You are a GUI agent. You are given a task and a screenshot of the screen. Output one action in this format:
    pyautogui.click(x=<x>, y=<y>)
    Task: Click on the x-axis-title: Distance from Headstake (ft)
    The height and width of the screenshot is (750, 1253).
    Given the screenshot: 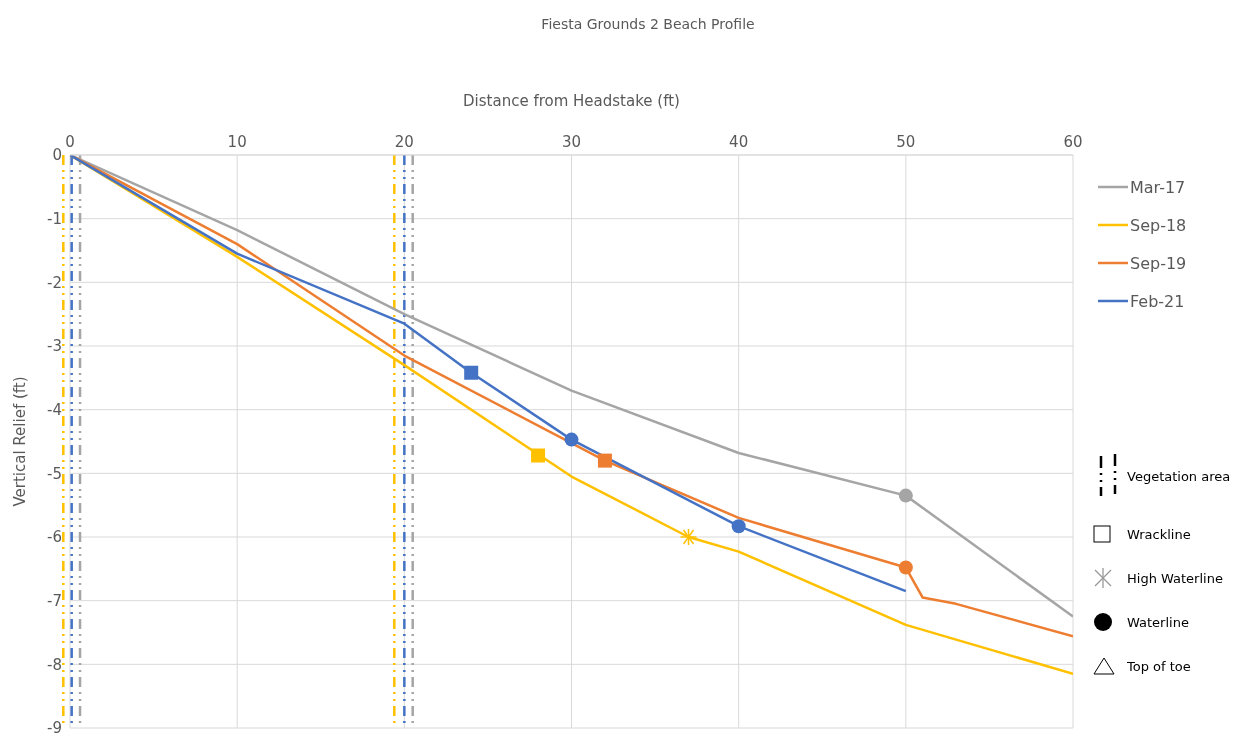 What is the action you would take?
    pyautogui.click(x=571, y=100)
    